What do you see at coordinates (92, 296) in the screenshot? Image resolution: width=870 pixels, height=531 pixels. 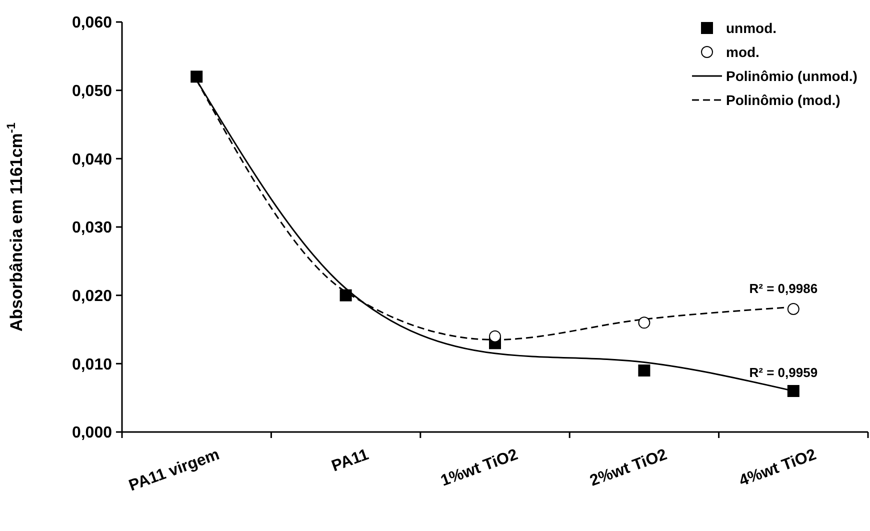 I see `y-tick-label: 0,020` at bounding box center [92, 296].